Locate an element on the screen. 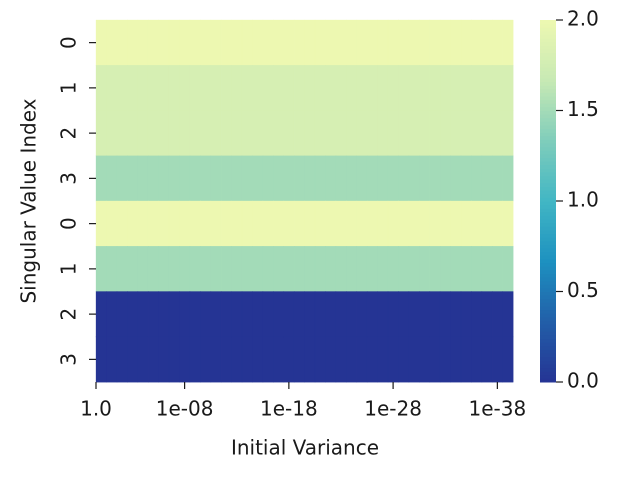 The image size is (632, 482). y-tick-label: 3 is located at coordinates (69, 178).